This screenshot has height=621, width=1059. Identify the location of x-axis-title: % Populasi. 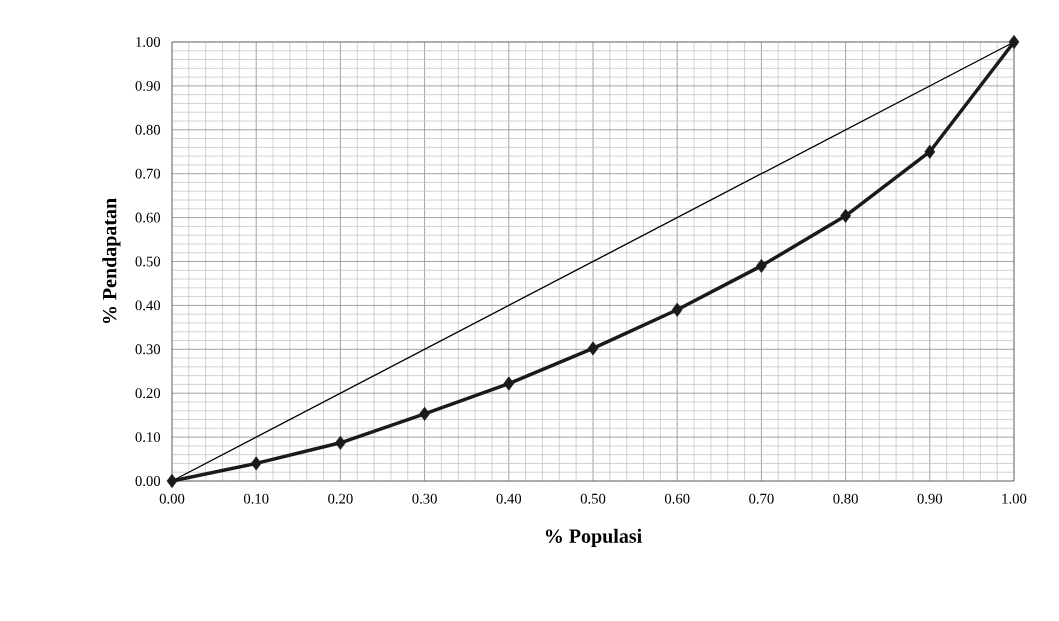
(593, 537).